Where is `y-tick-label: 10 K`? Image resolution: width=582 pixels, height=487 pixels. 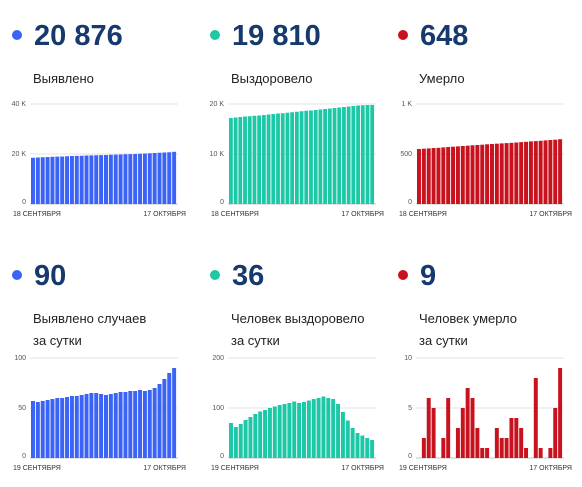
y-tick-label: 10 K is located at coordinates (217, 154).